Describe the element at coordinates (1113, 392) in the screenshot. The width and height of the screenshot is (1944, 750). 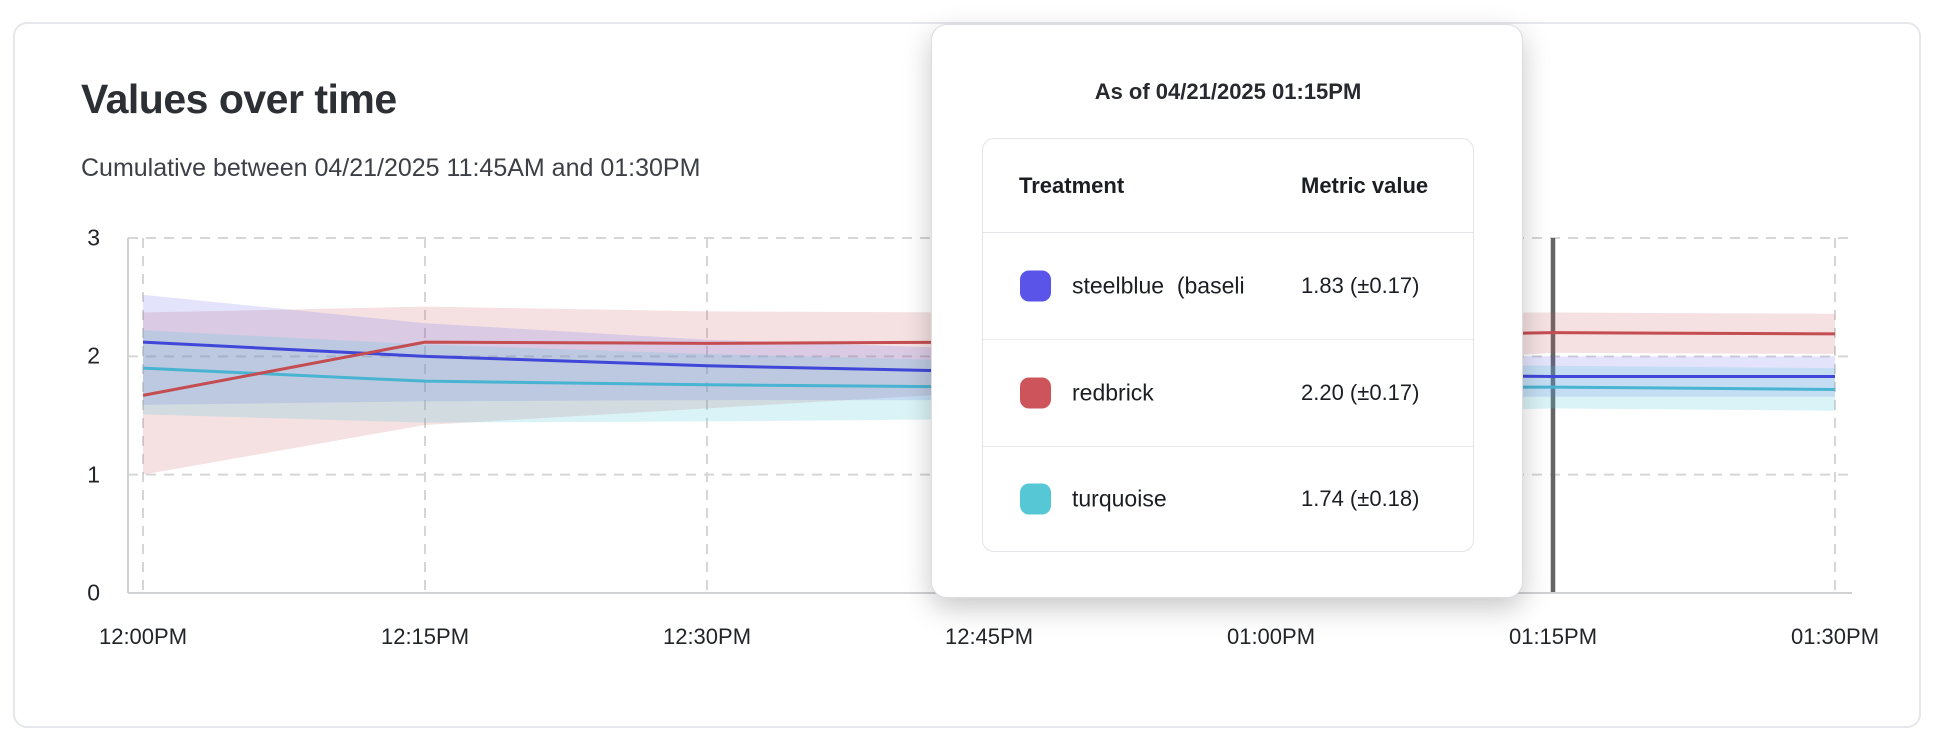
I see `series-name: redbrick` at that location.